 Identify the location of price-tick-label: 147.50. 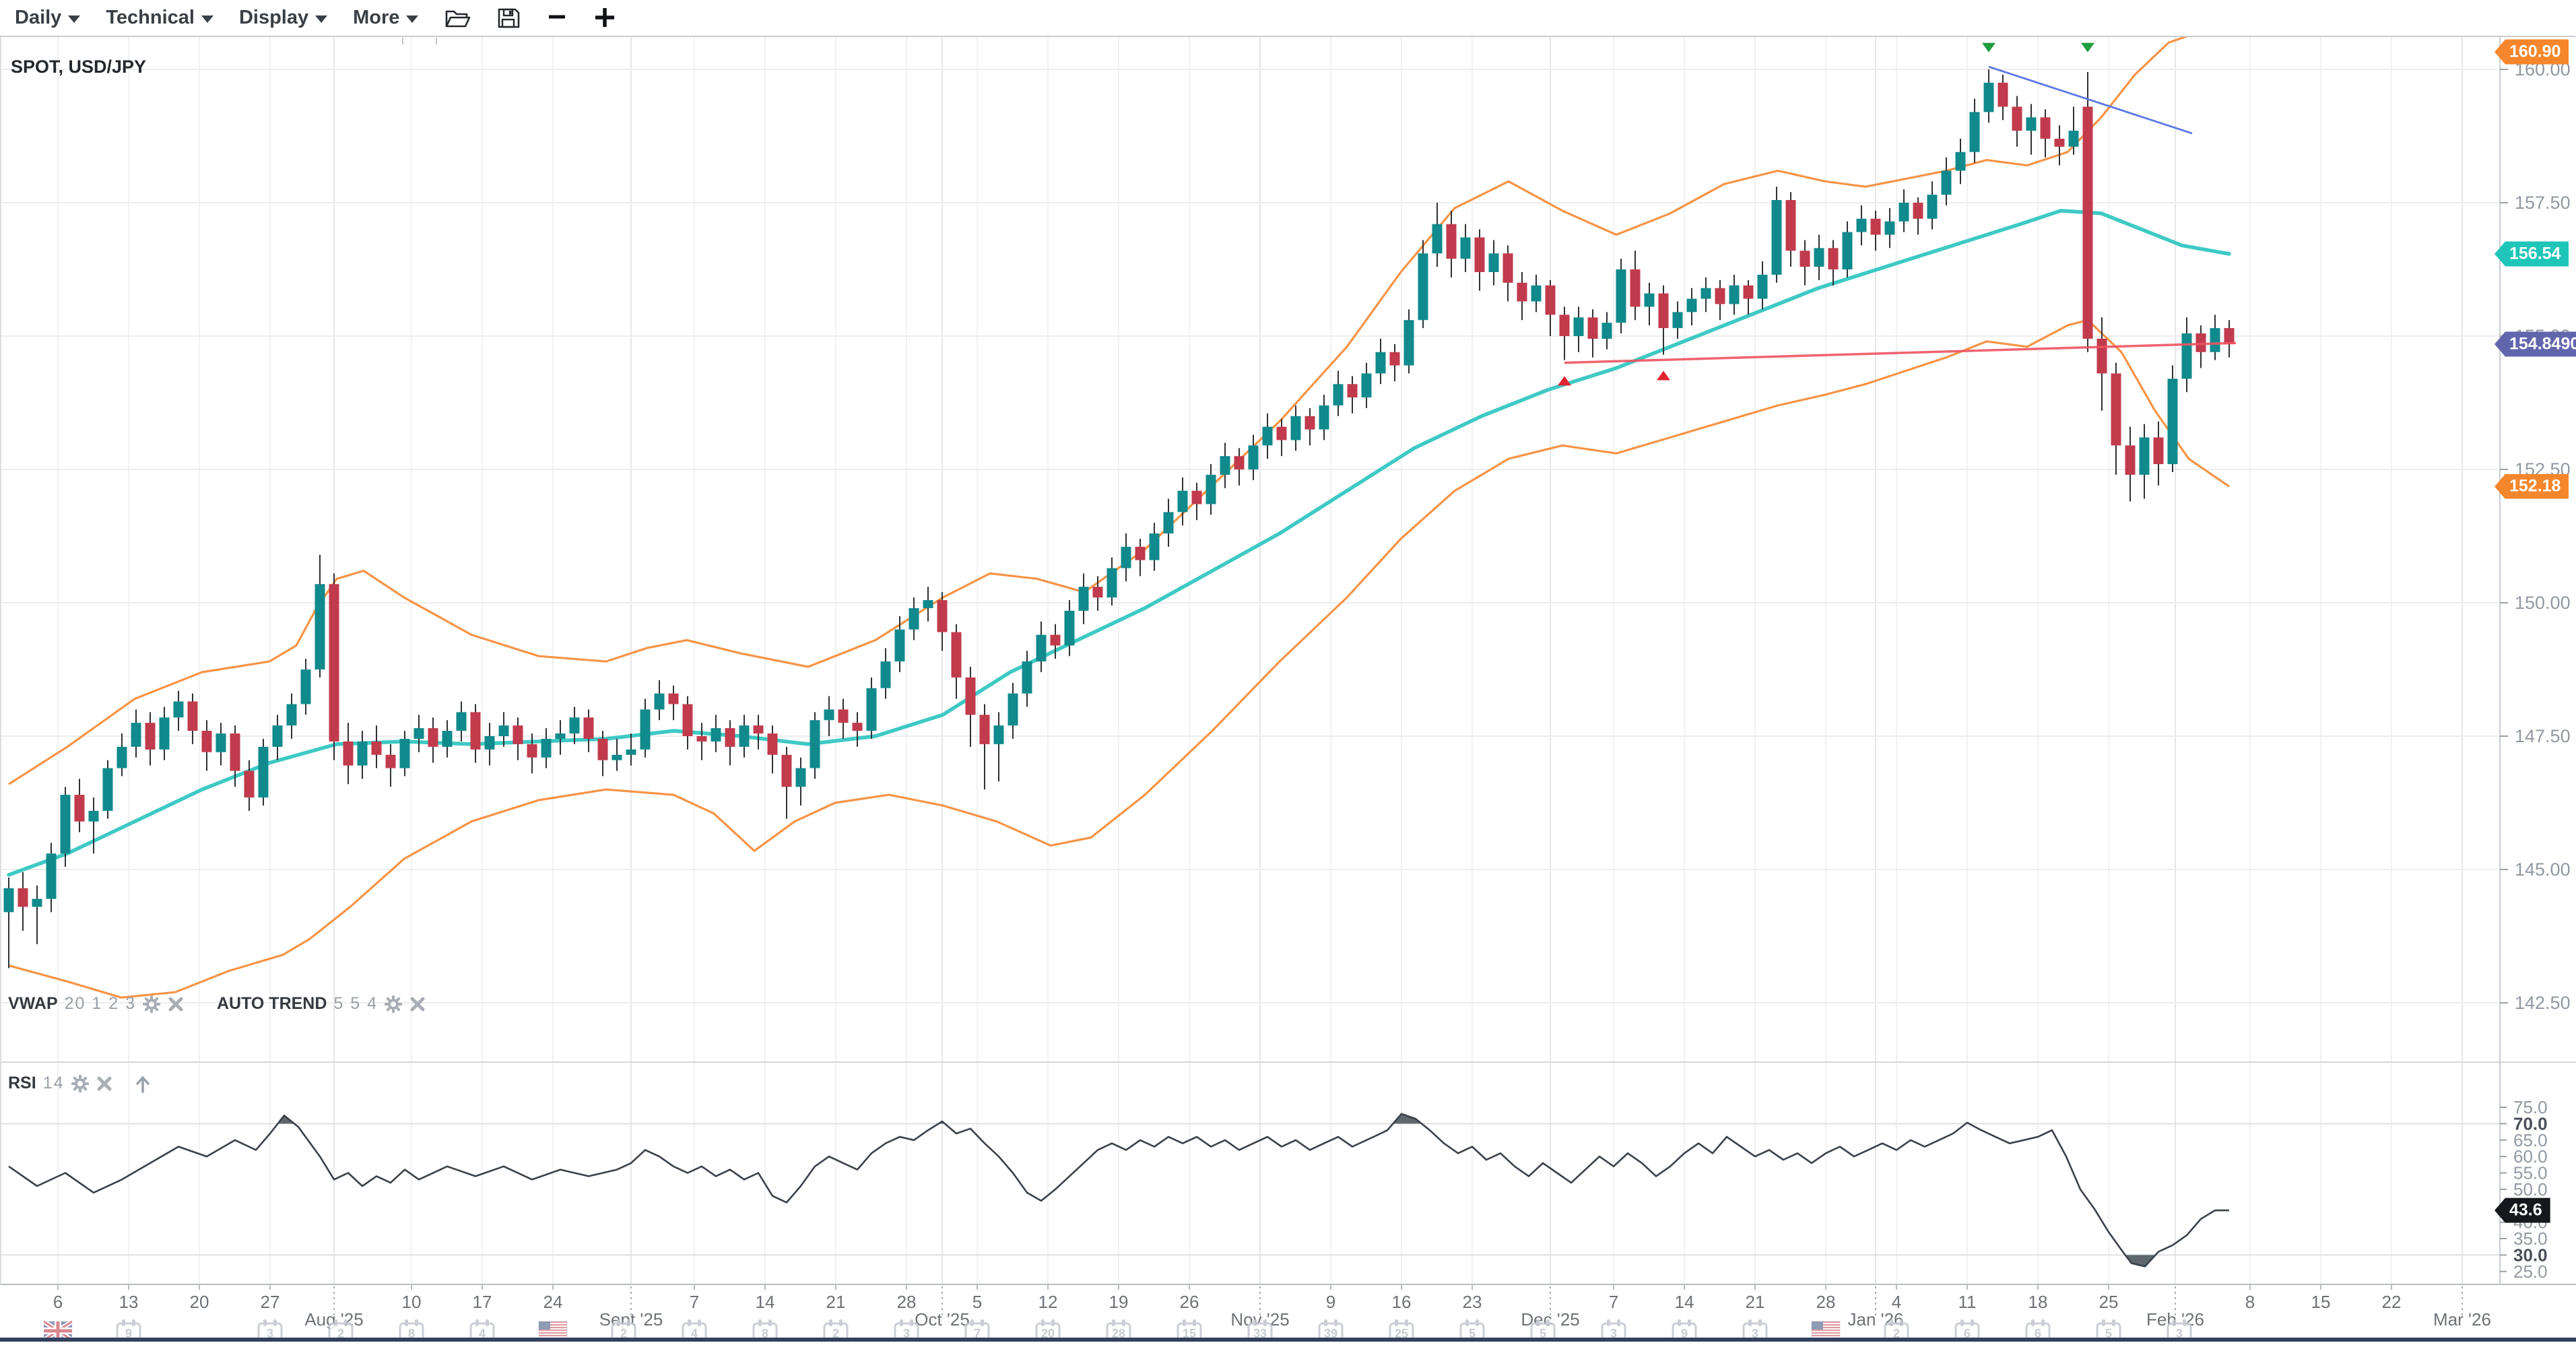
(2543, 736).